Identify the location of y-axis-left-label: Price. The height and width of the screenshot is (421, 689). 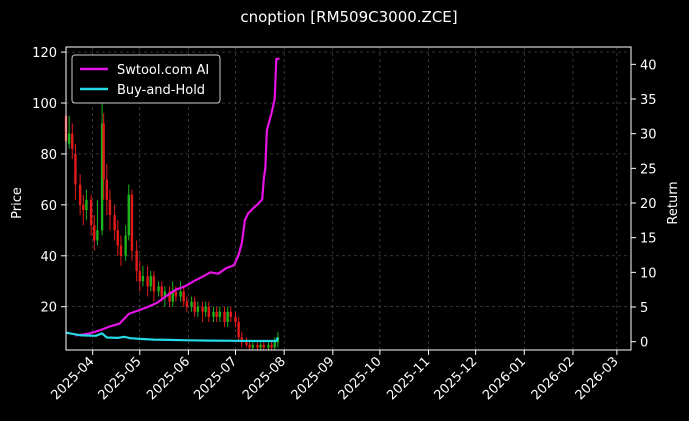
(17, 203).